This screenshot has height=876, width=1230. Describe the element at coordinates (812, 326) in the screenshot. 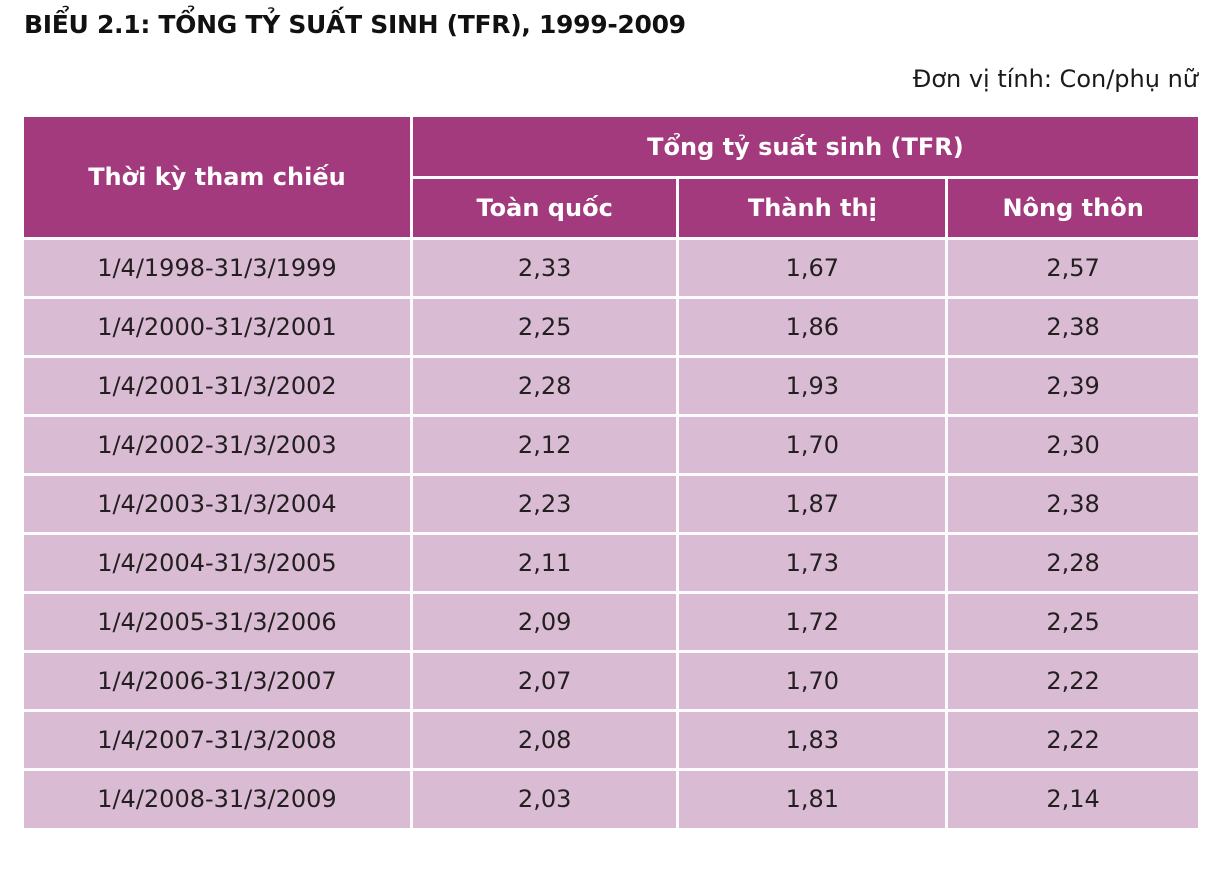

I see `urban-cell: 1,86` at that location.